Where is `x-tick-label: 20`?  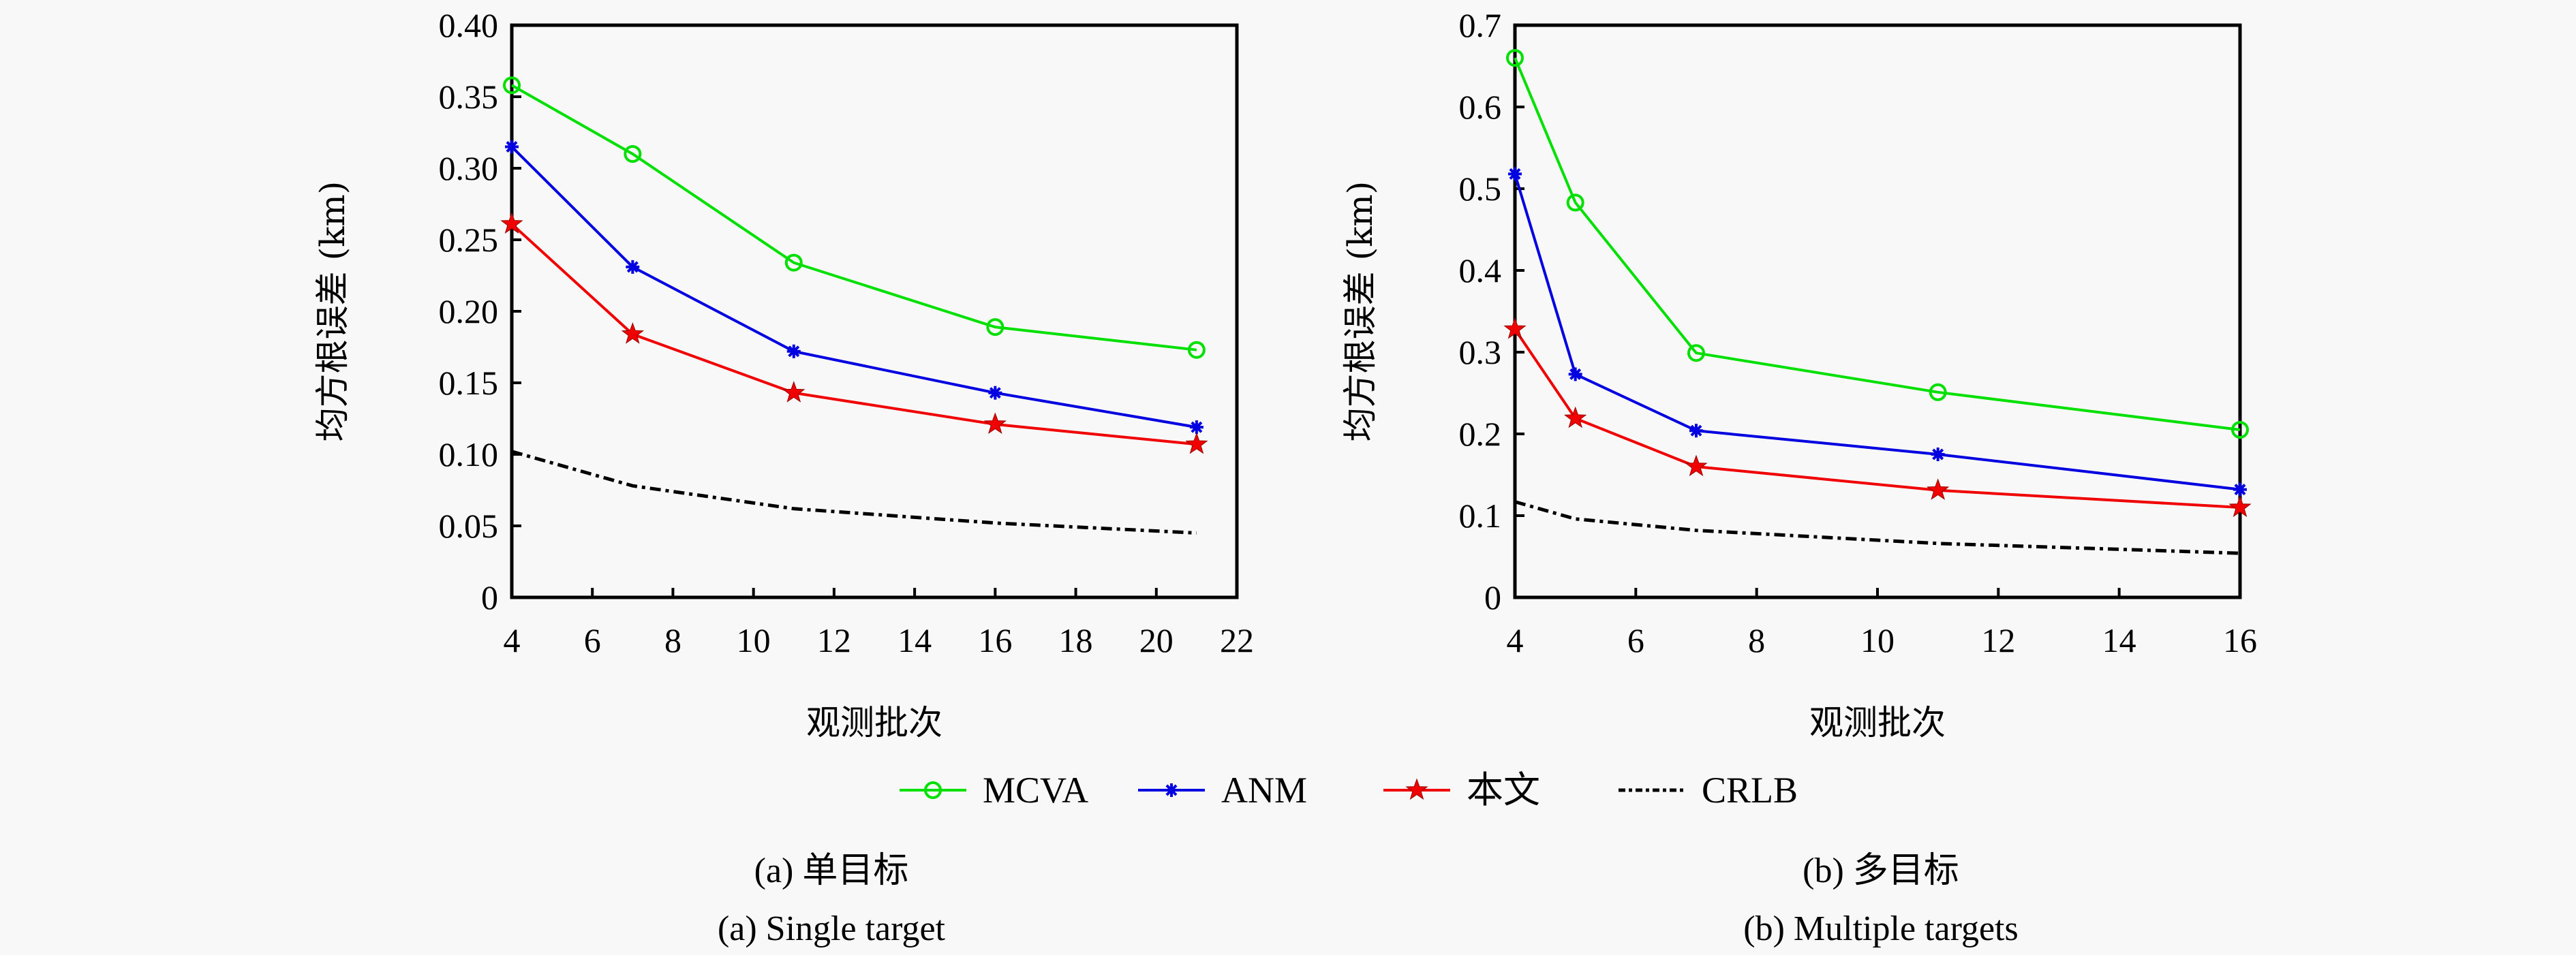 x-tick-label: 20 is located at coordinates (1156, 640).